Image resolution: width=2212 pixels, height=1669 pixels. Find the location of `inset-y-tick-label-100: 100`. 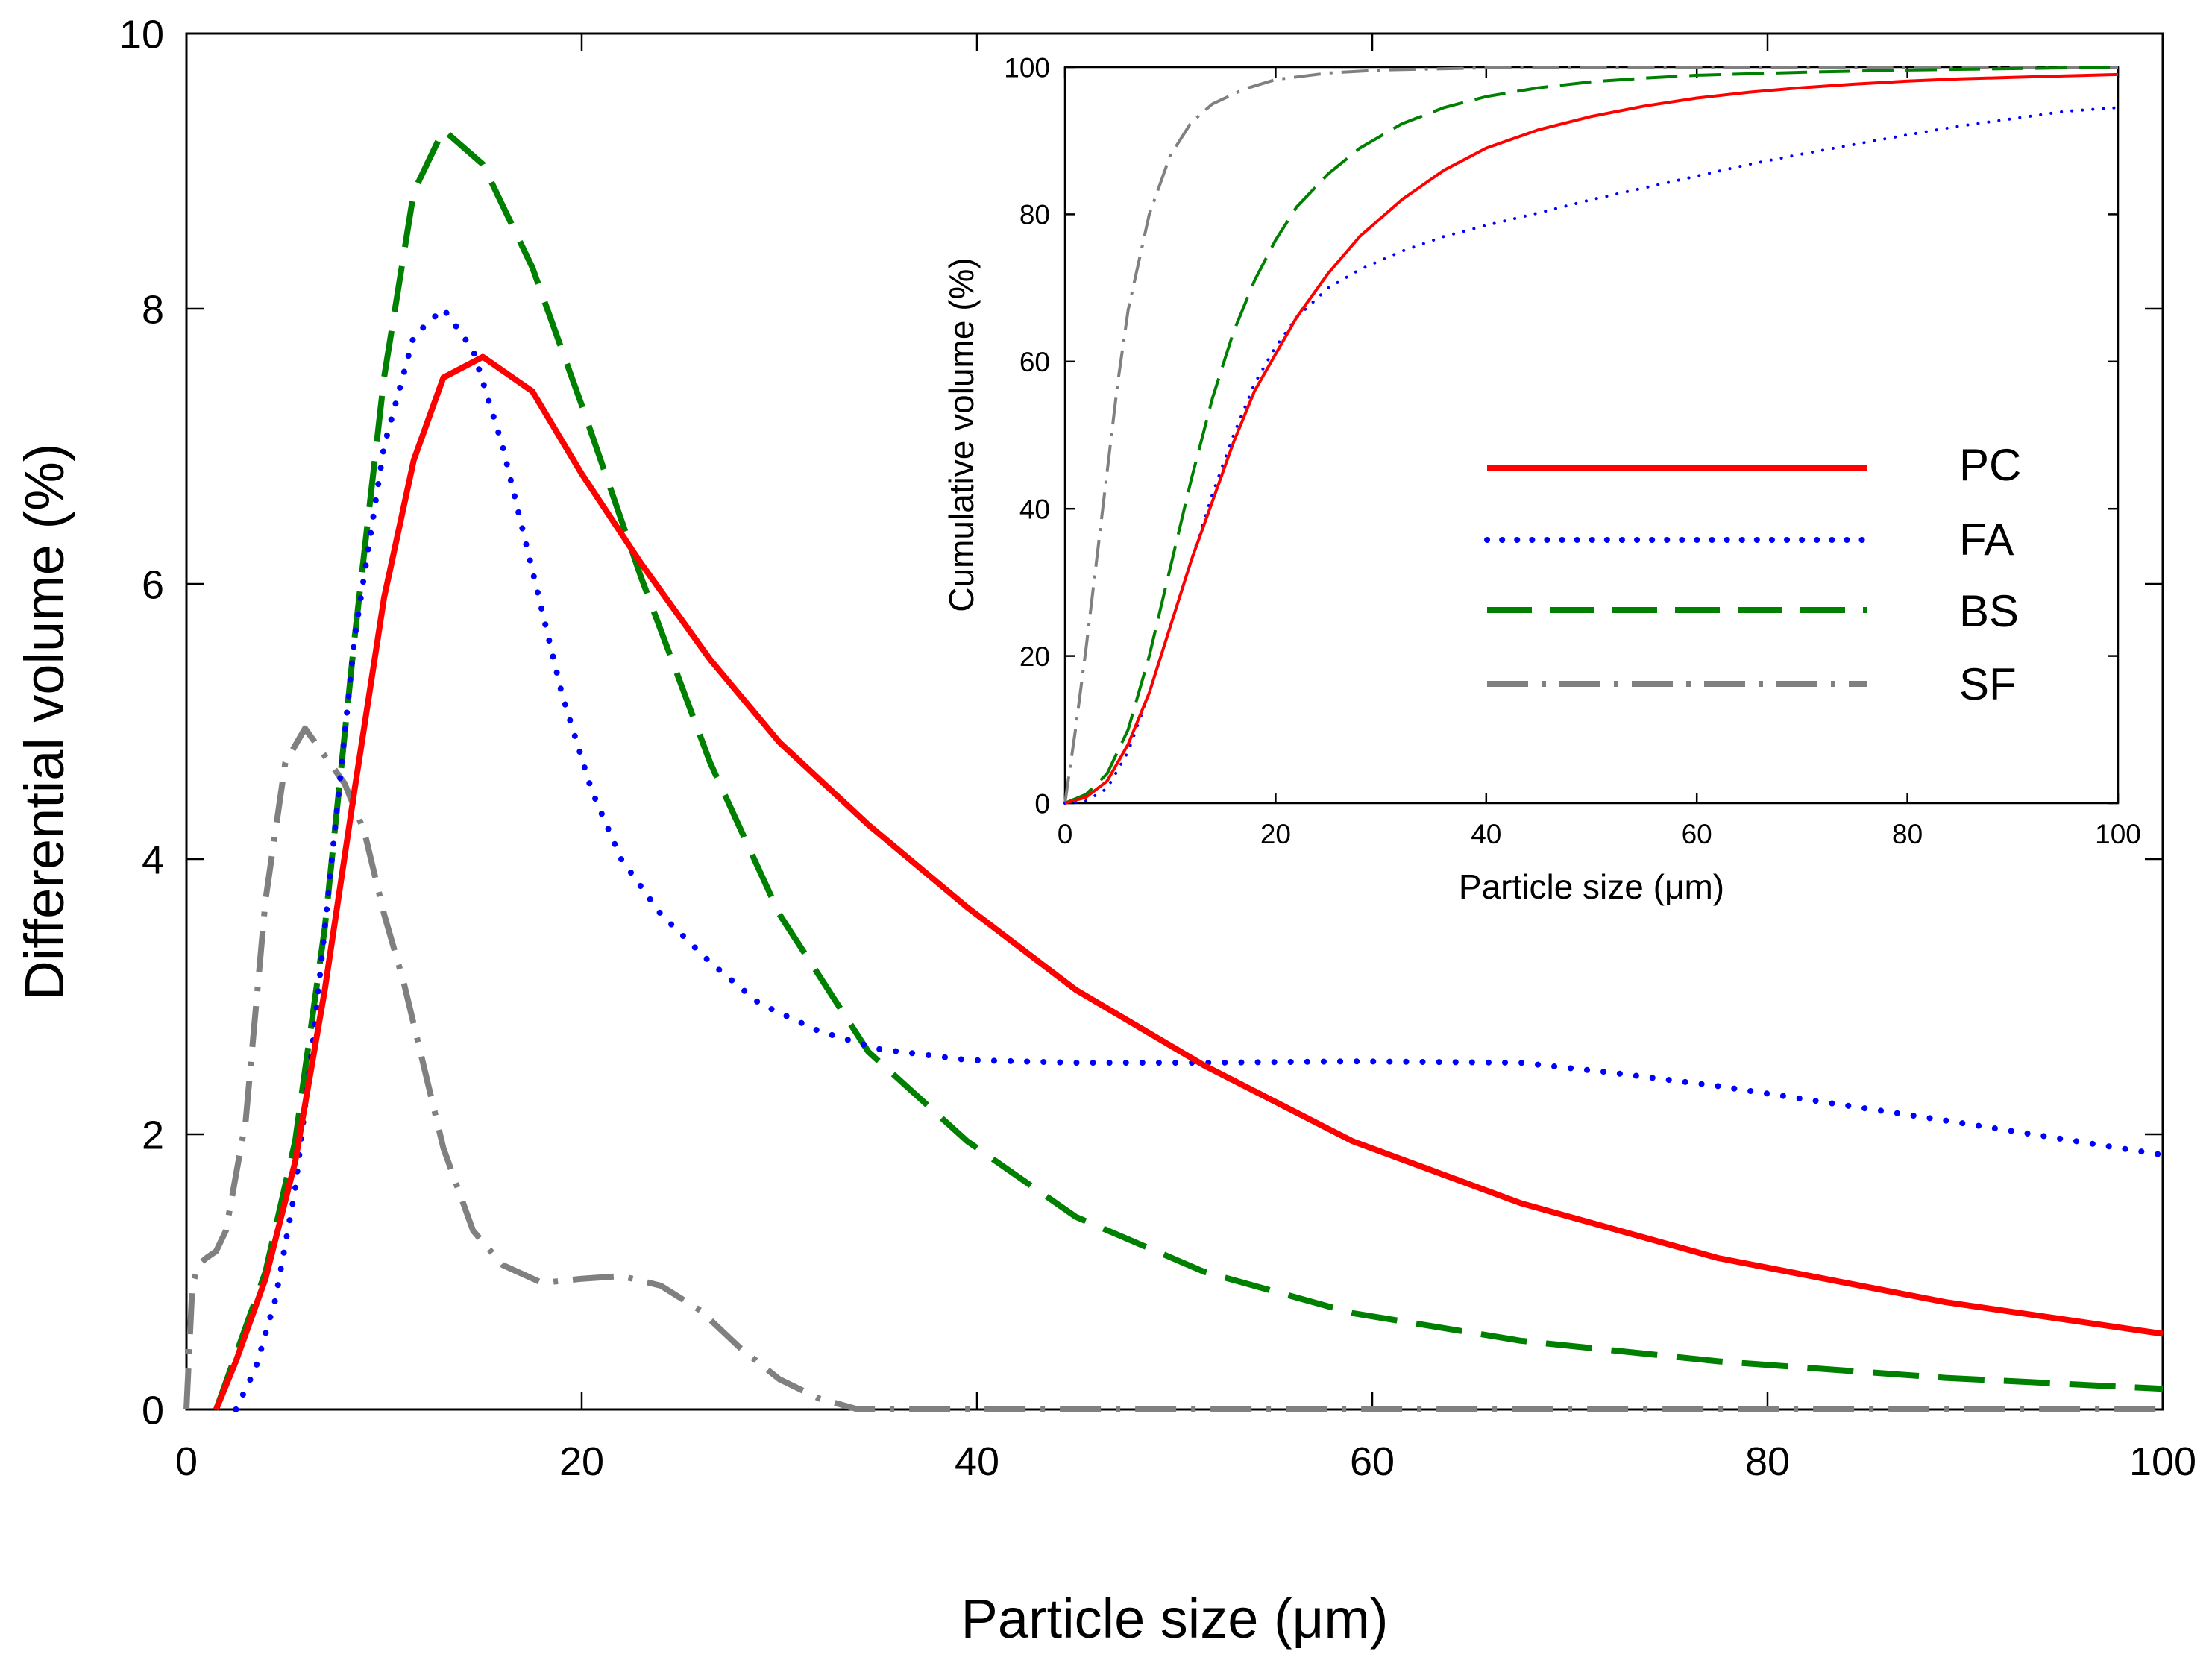

inset-y-tick-label-100: 100 is located at coordinates (1027, 67).